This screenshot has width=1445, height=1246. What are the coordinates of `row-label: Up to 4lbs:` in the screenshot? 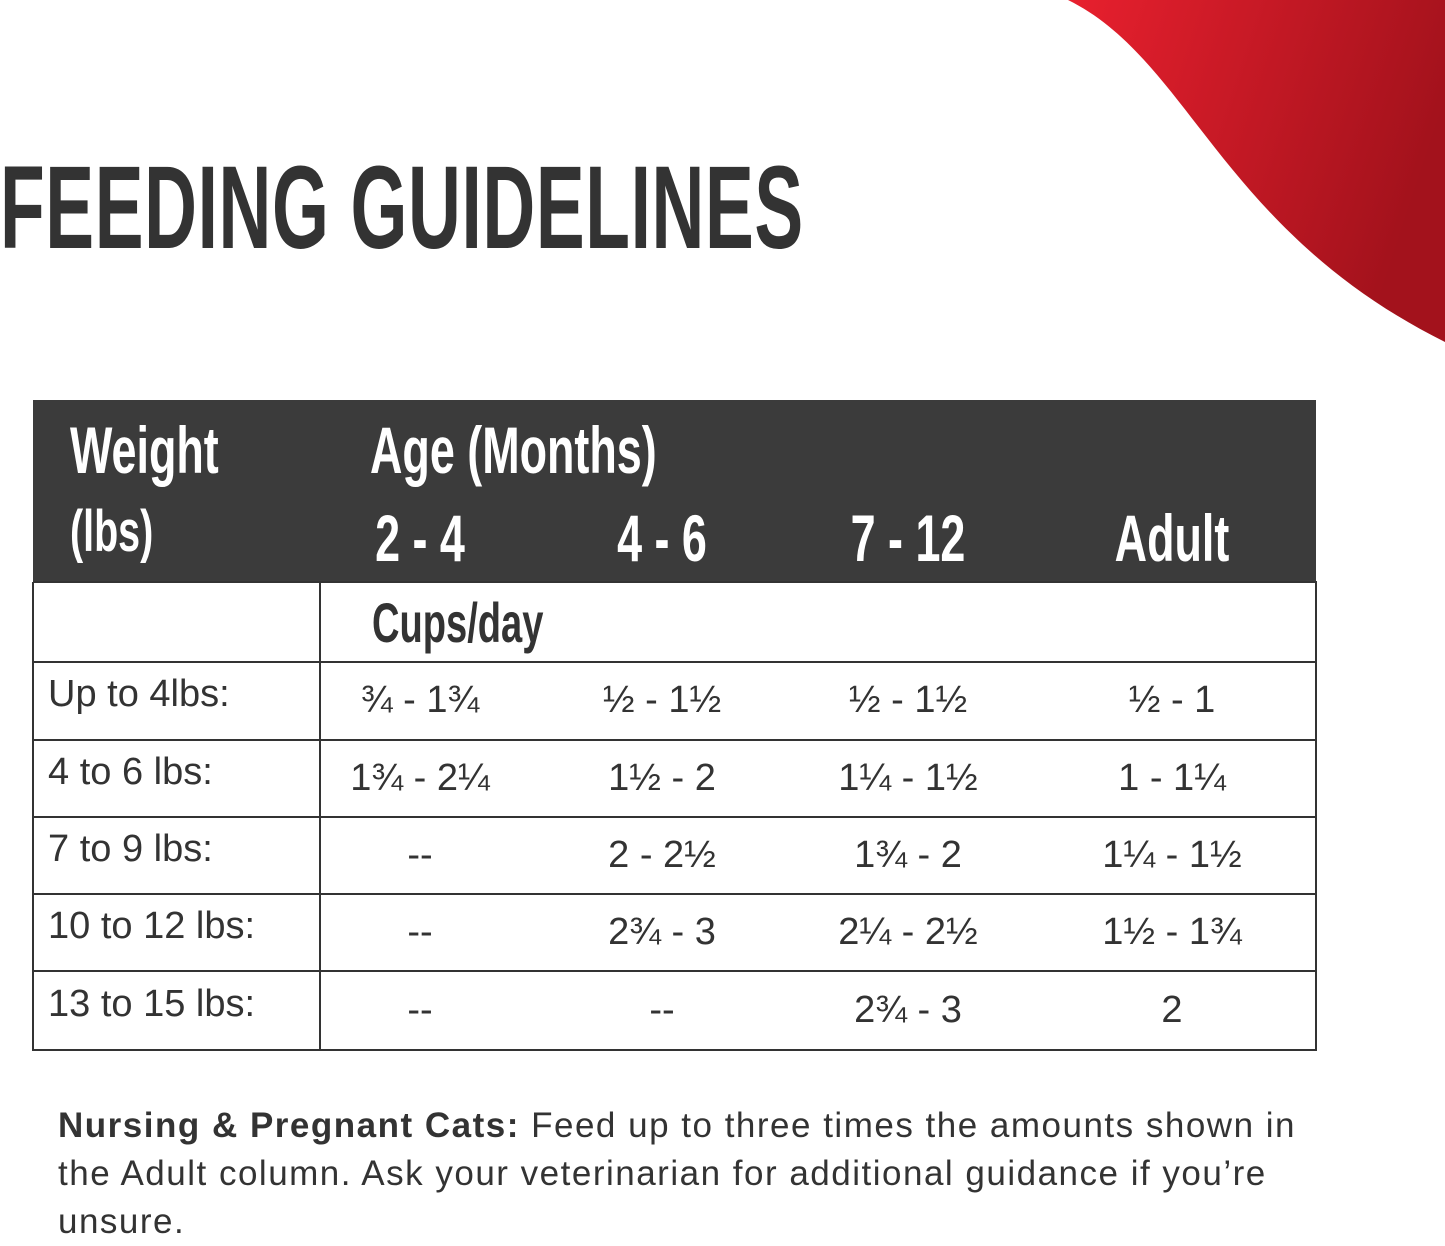 It's located at (139, 694).